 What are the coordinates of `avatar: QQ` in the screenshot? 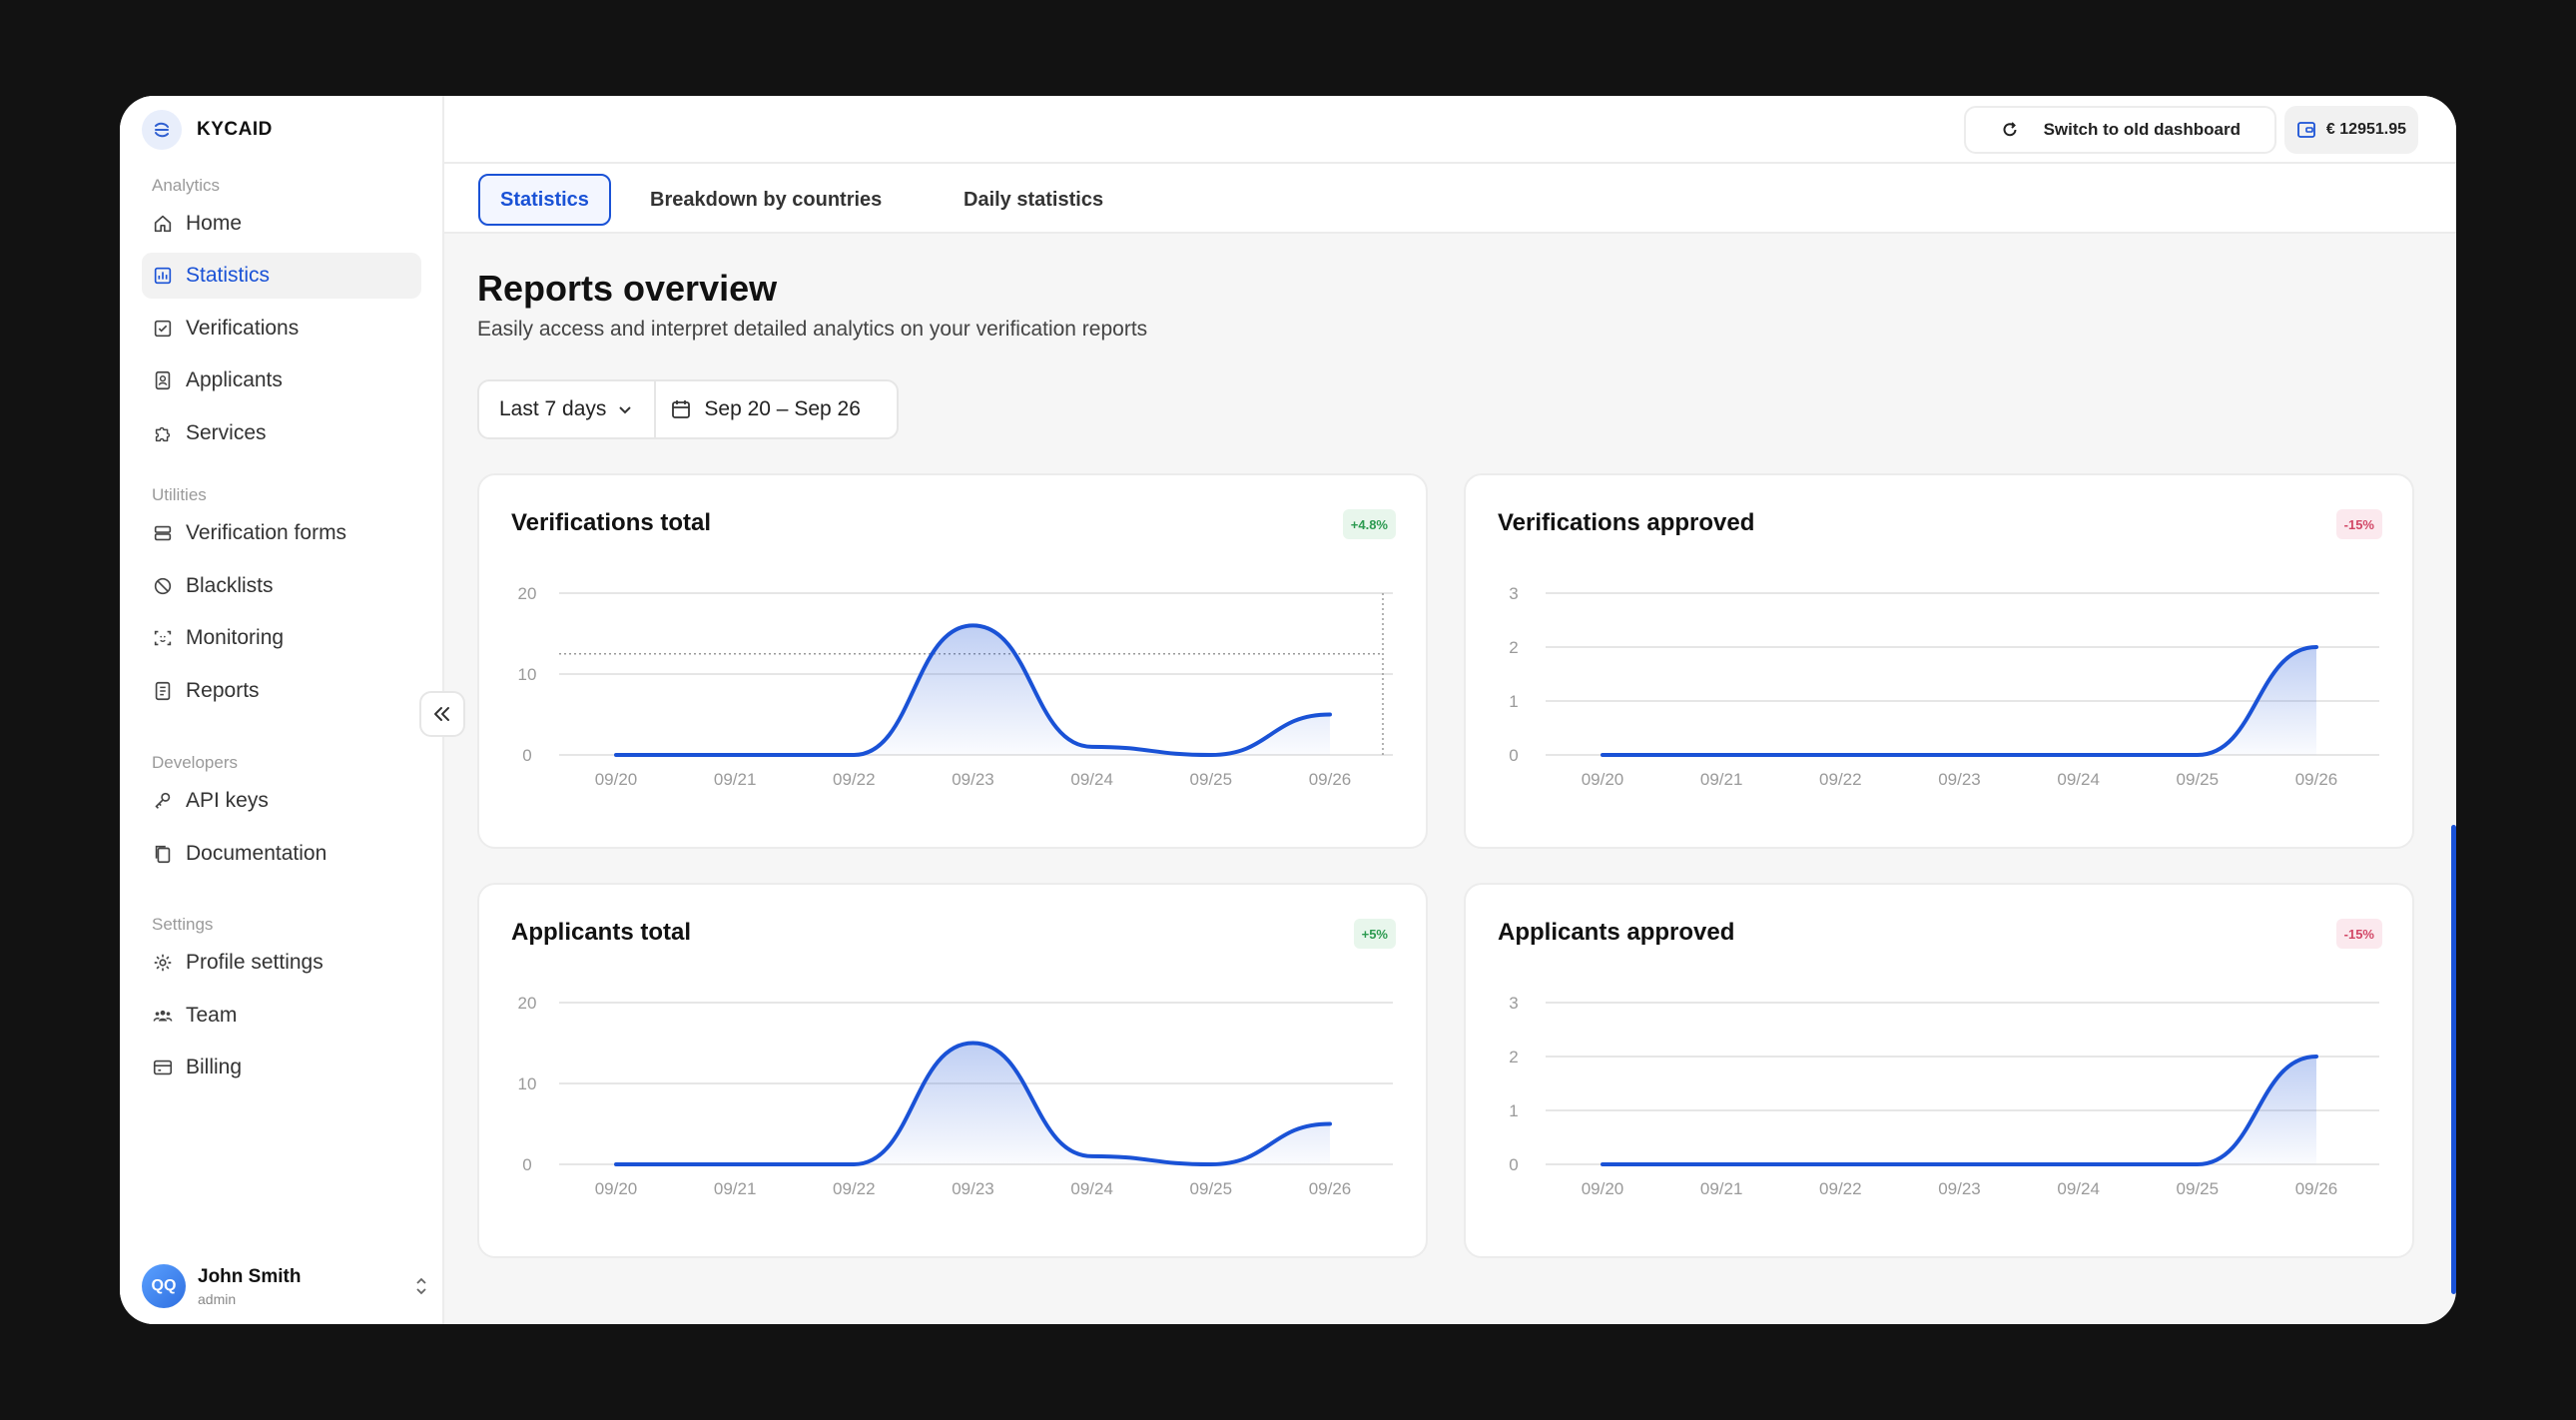 It's located at (164, 1286).